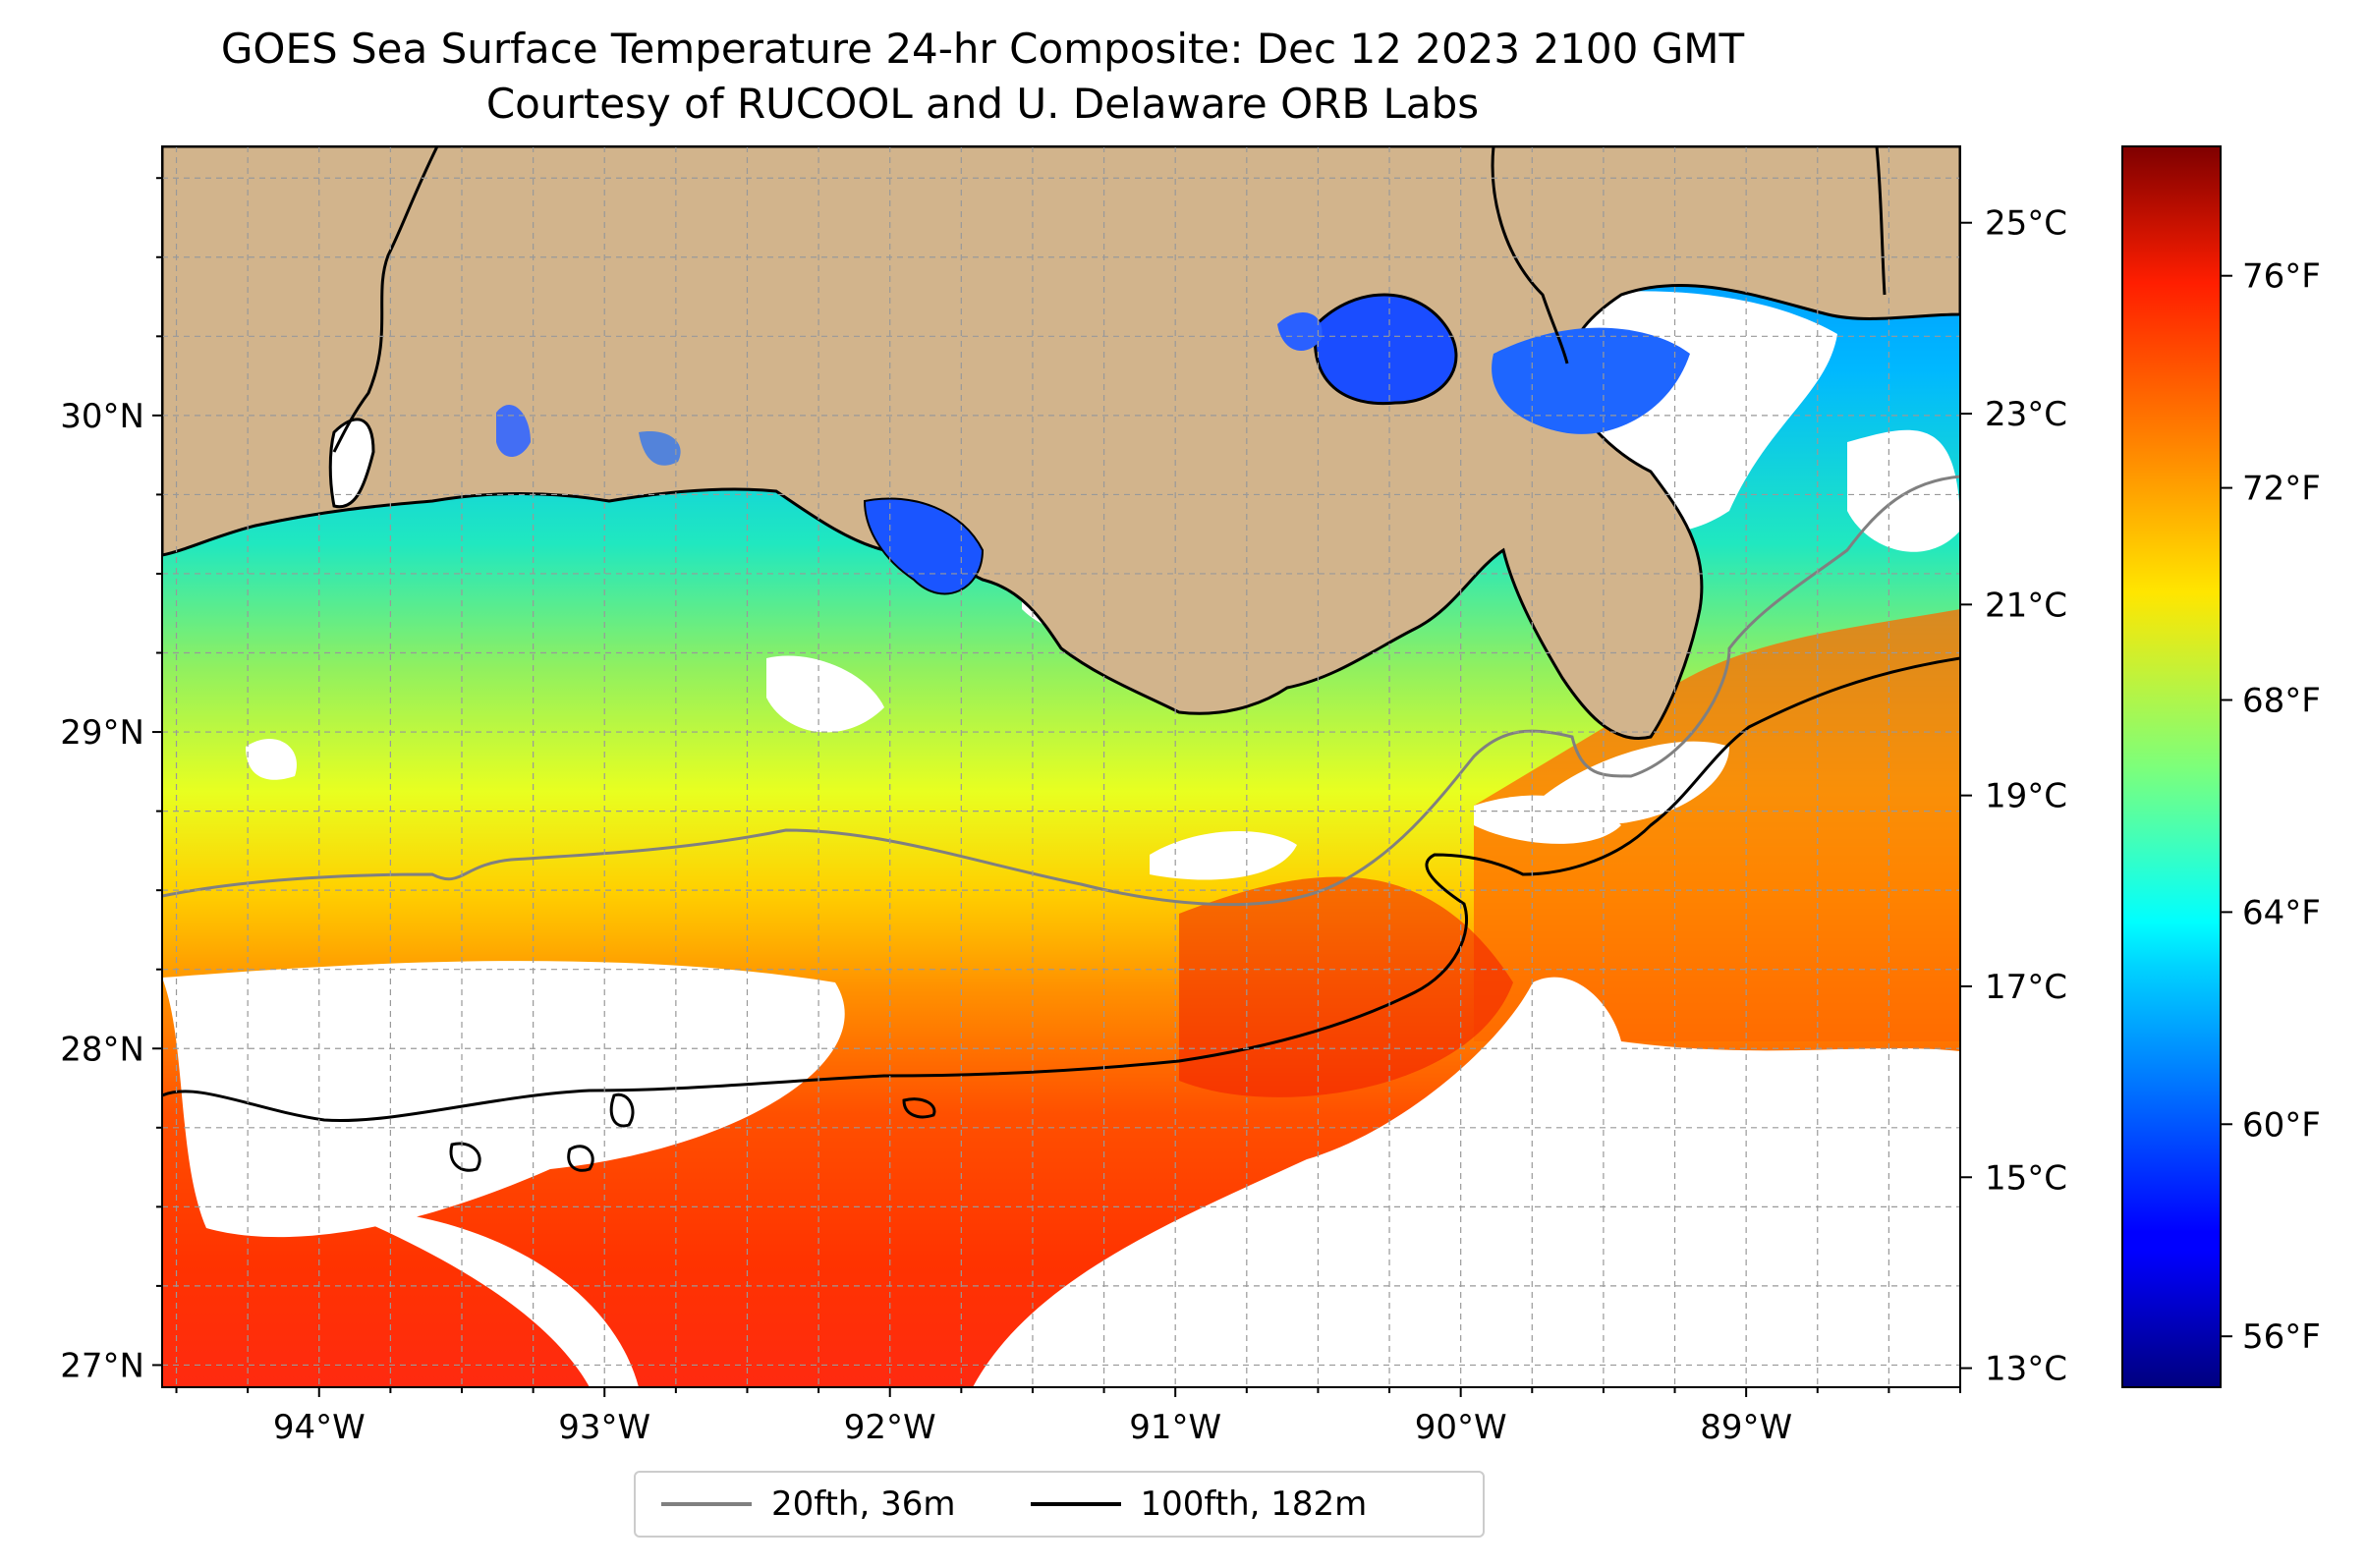  I want to click on shelf-islands, so click(693, 1132).